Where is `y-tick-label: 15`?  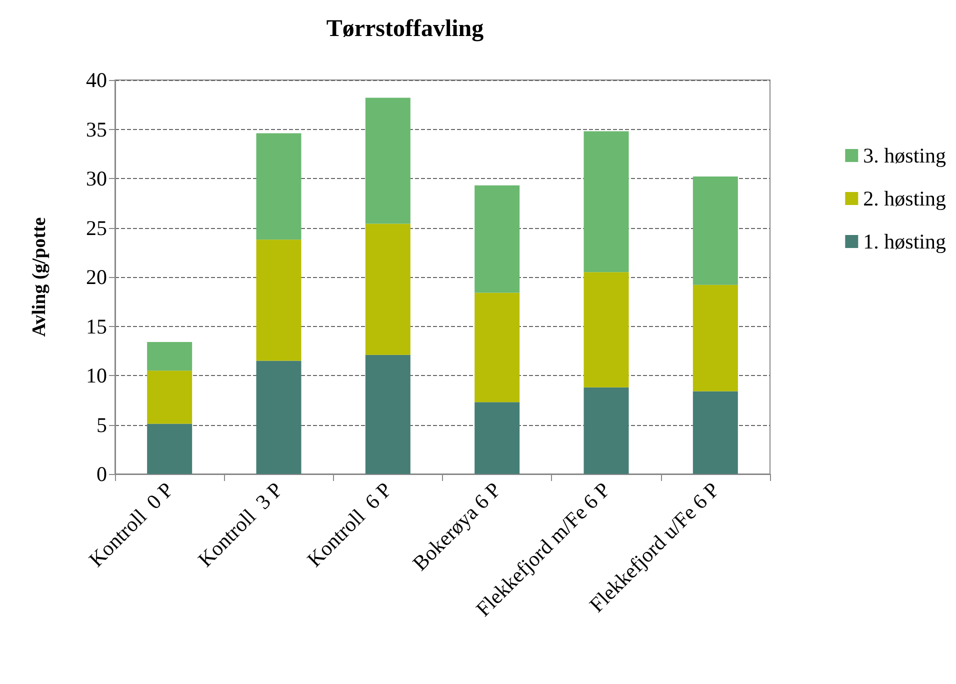 y-tick-label: 15 is located at coordinates (96, 326).